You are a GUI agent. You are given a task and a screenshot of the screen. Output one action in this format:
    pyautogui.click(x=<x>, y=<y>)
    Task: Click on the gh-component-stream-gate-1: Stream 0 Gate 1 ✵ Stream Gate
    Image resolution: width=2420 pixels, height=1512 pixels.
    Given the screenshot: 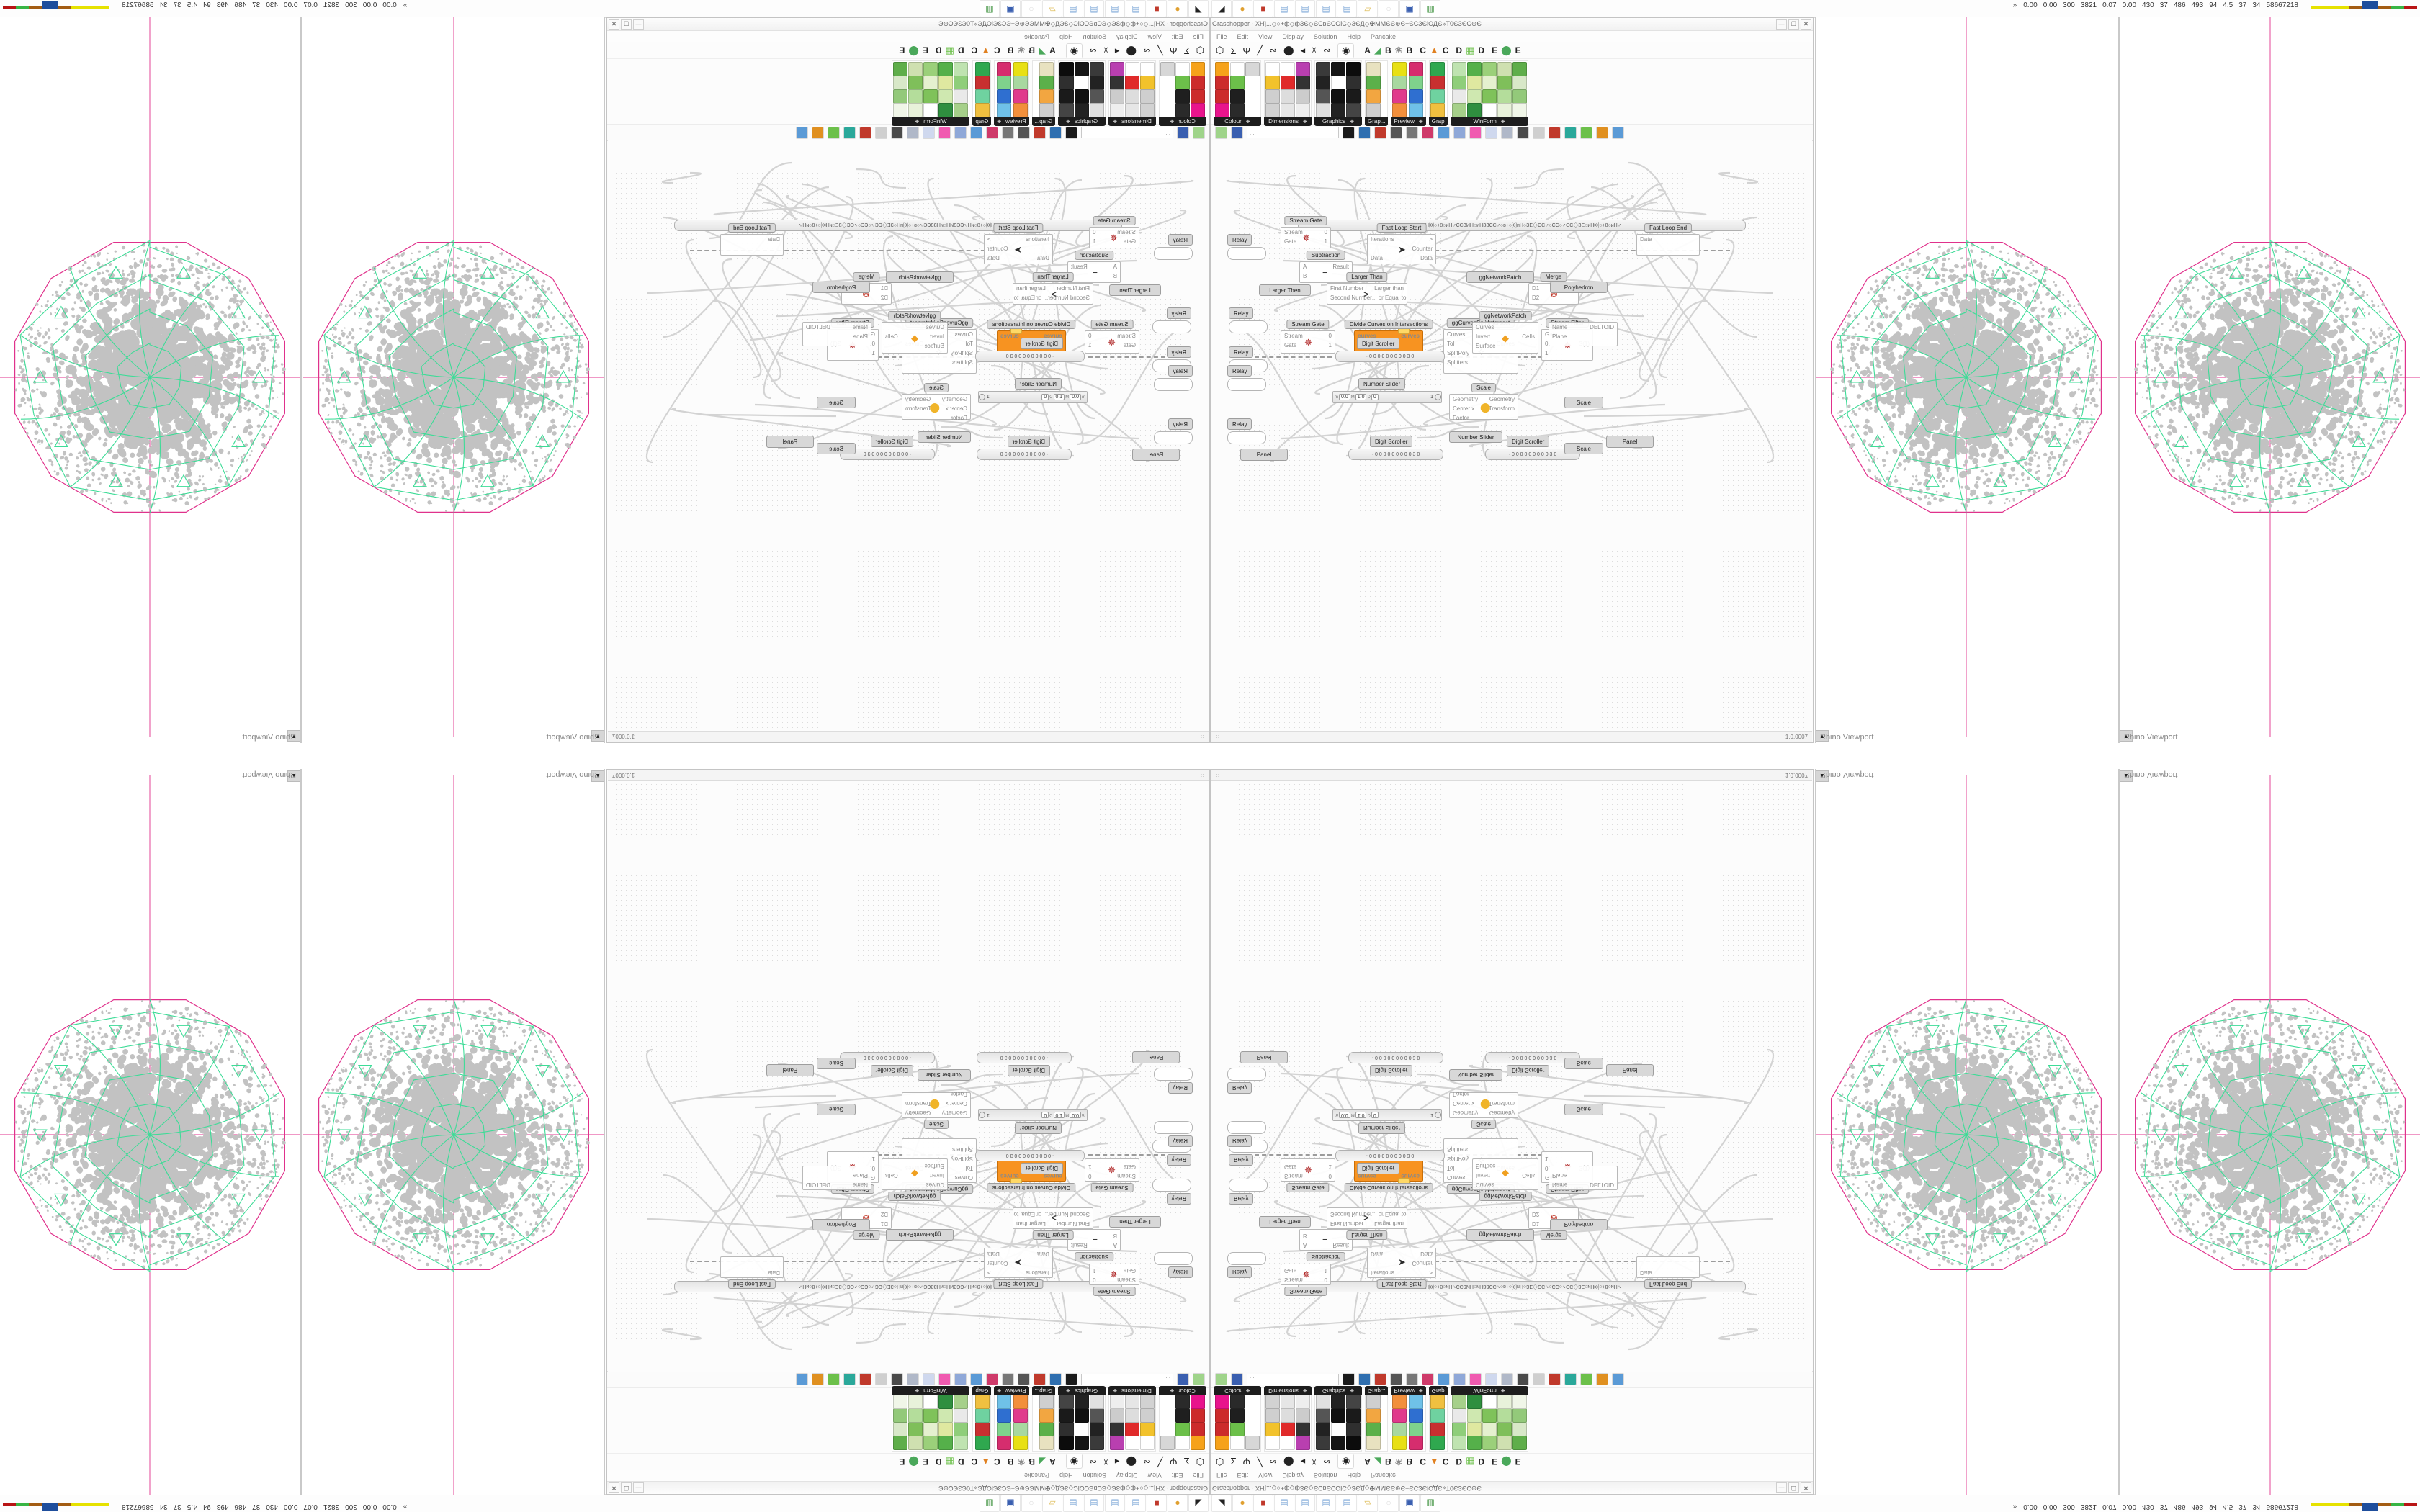 What is the action you would take?
    pyautogui.click(x=1112, y=337)
    